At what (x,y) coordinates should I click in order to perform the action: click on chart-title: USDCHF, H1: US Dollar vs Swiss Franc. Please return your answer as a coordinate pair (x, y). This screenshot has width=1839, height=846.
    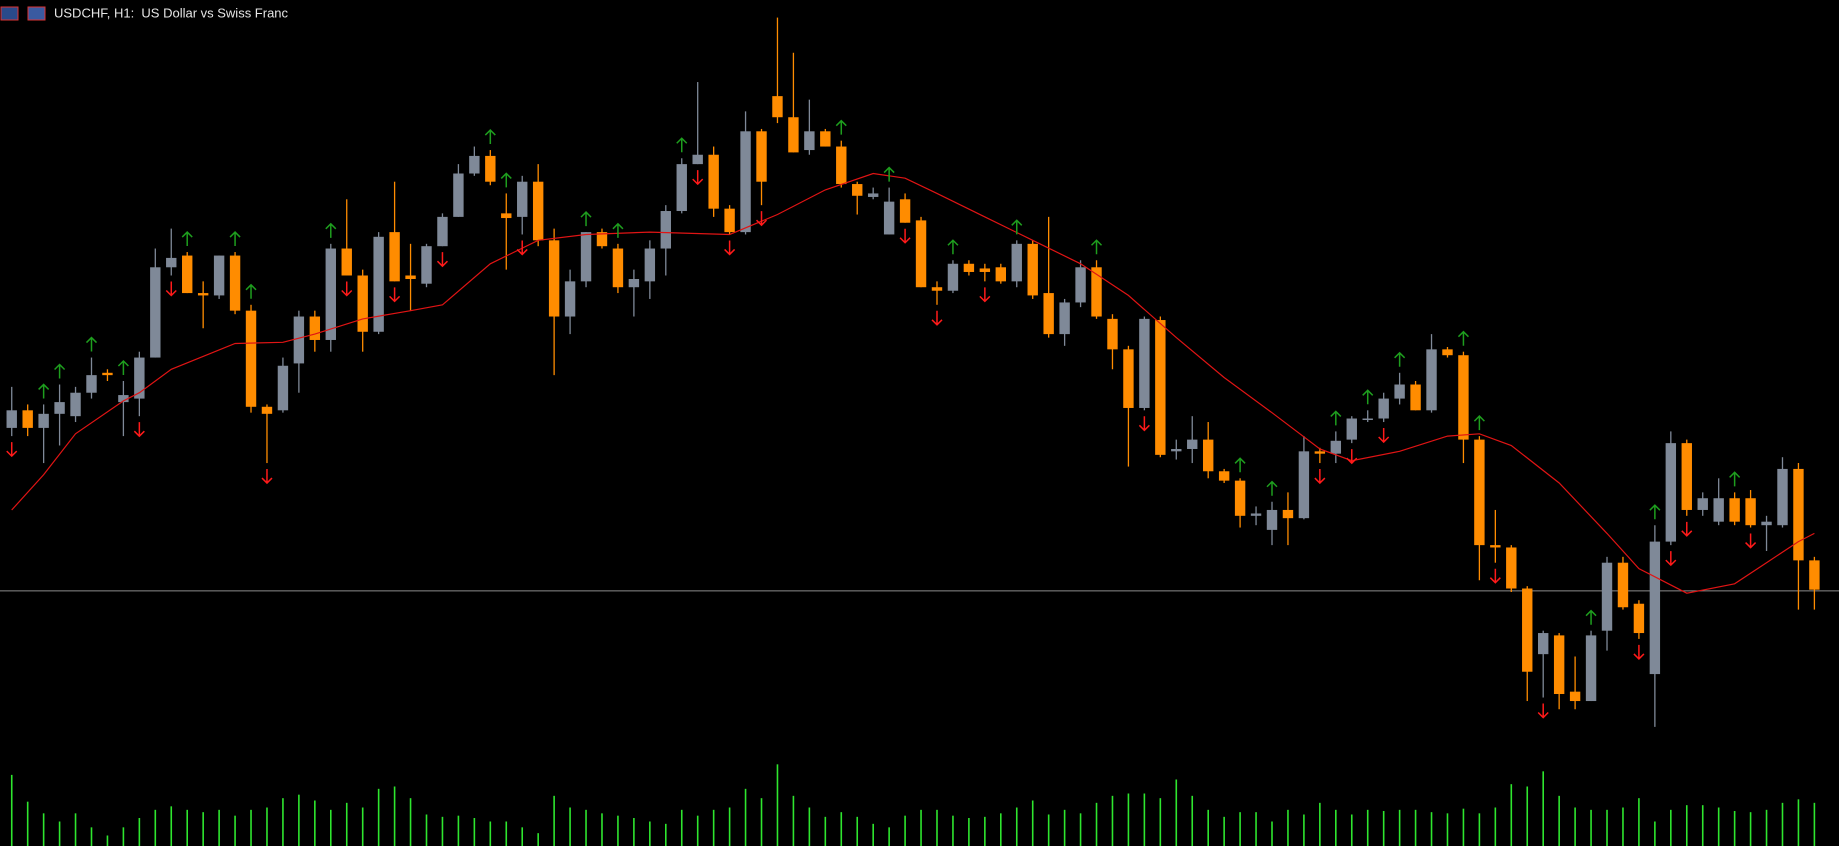
    Looking at the image, I should click on (171, 12).